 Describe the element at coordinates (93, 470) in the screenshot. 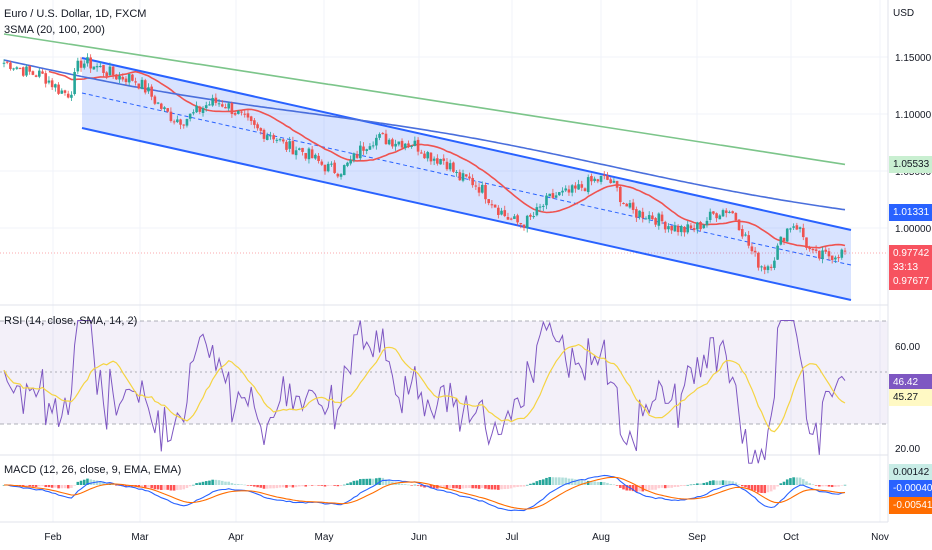

I see `macd-legend: MACD (12, 26, close, 9, EMA, EMA)` at that location.